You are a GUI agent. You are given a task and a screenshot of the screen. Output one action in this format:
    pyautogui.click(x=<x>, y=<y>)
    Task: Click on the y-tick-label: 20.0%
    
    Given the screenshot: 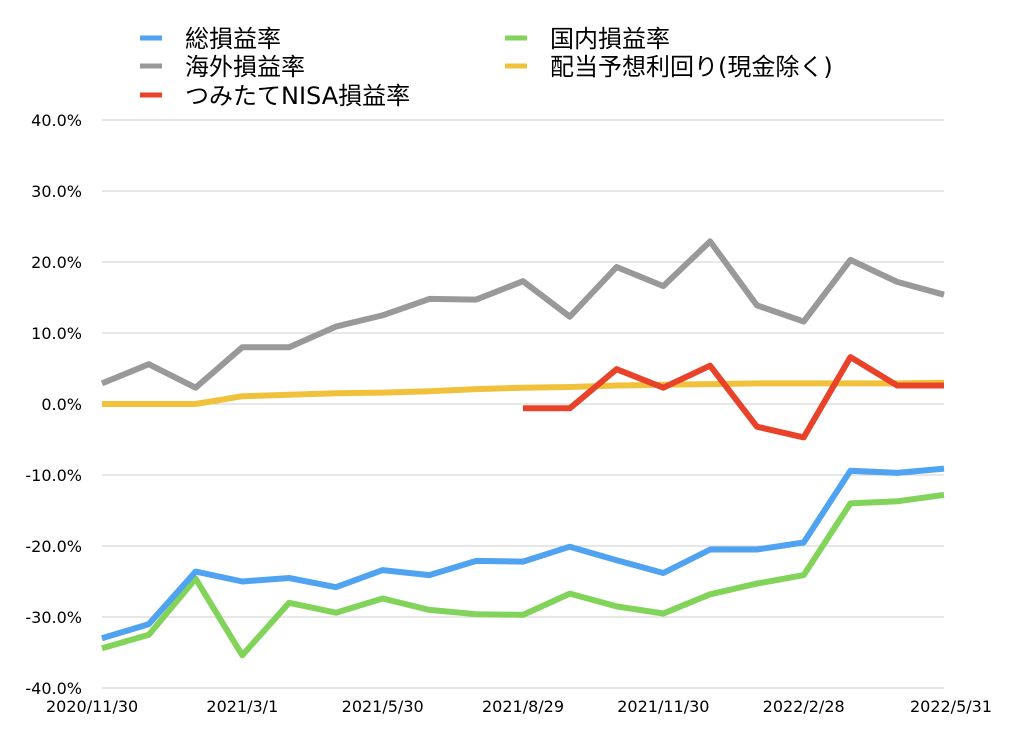 What is the action you would take?
    pyautogui.click(x=56, y=262)
    